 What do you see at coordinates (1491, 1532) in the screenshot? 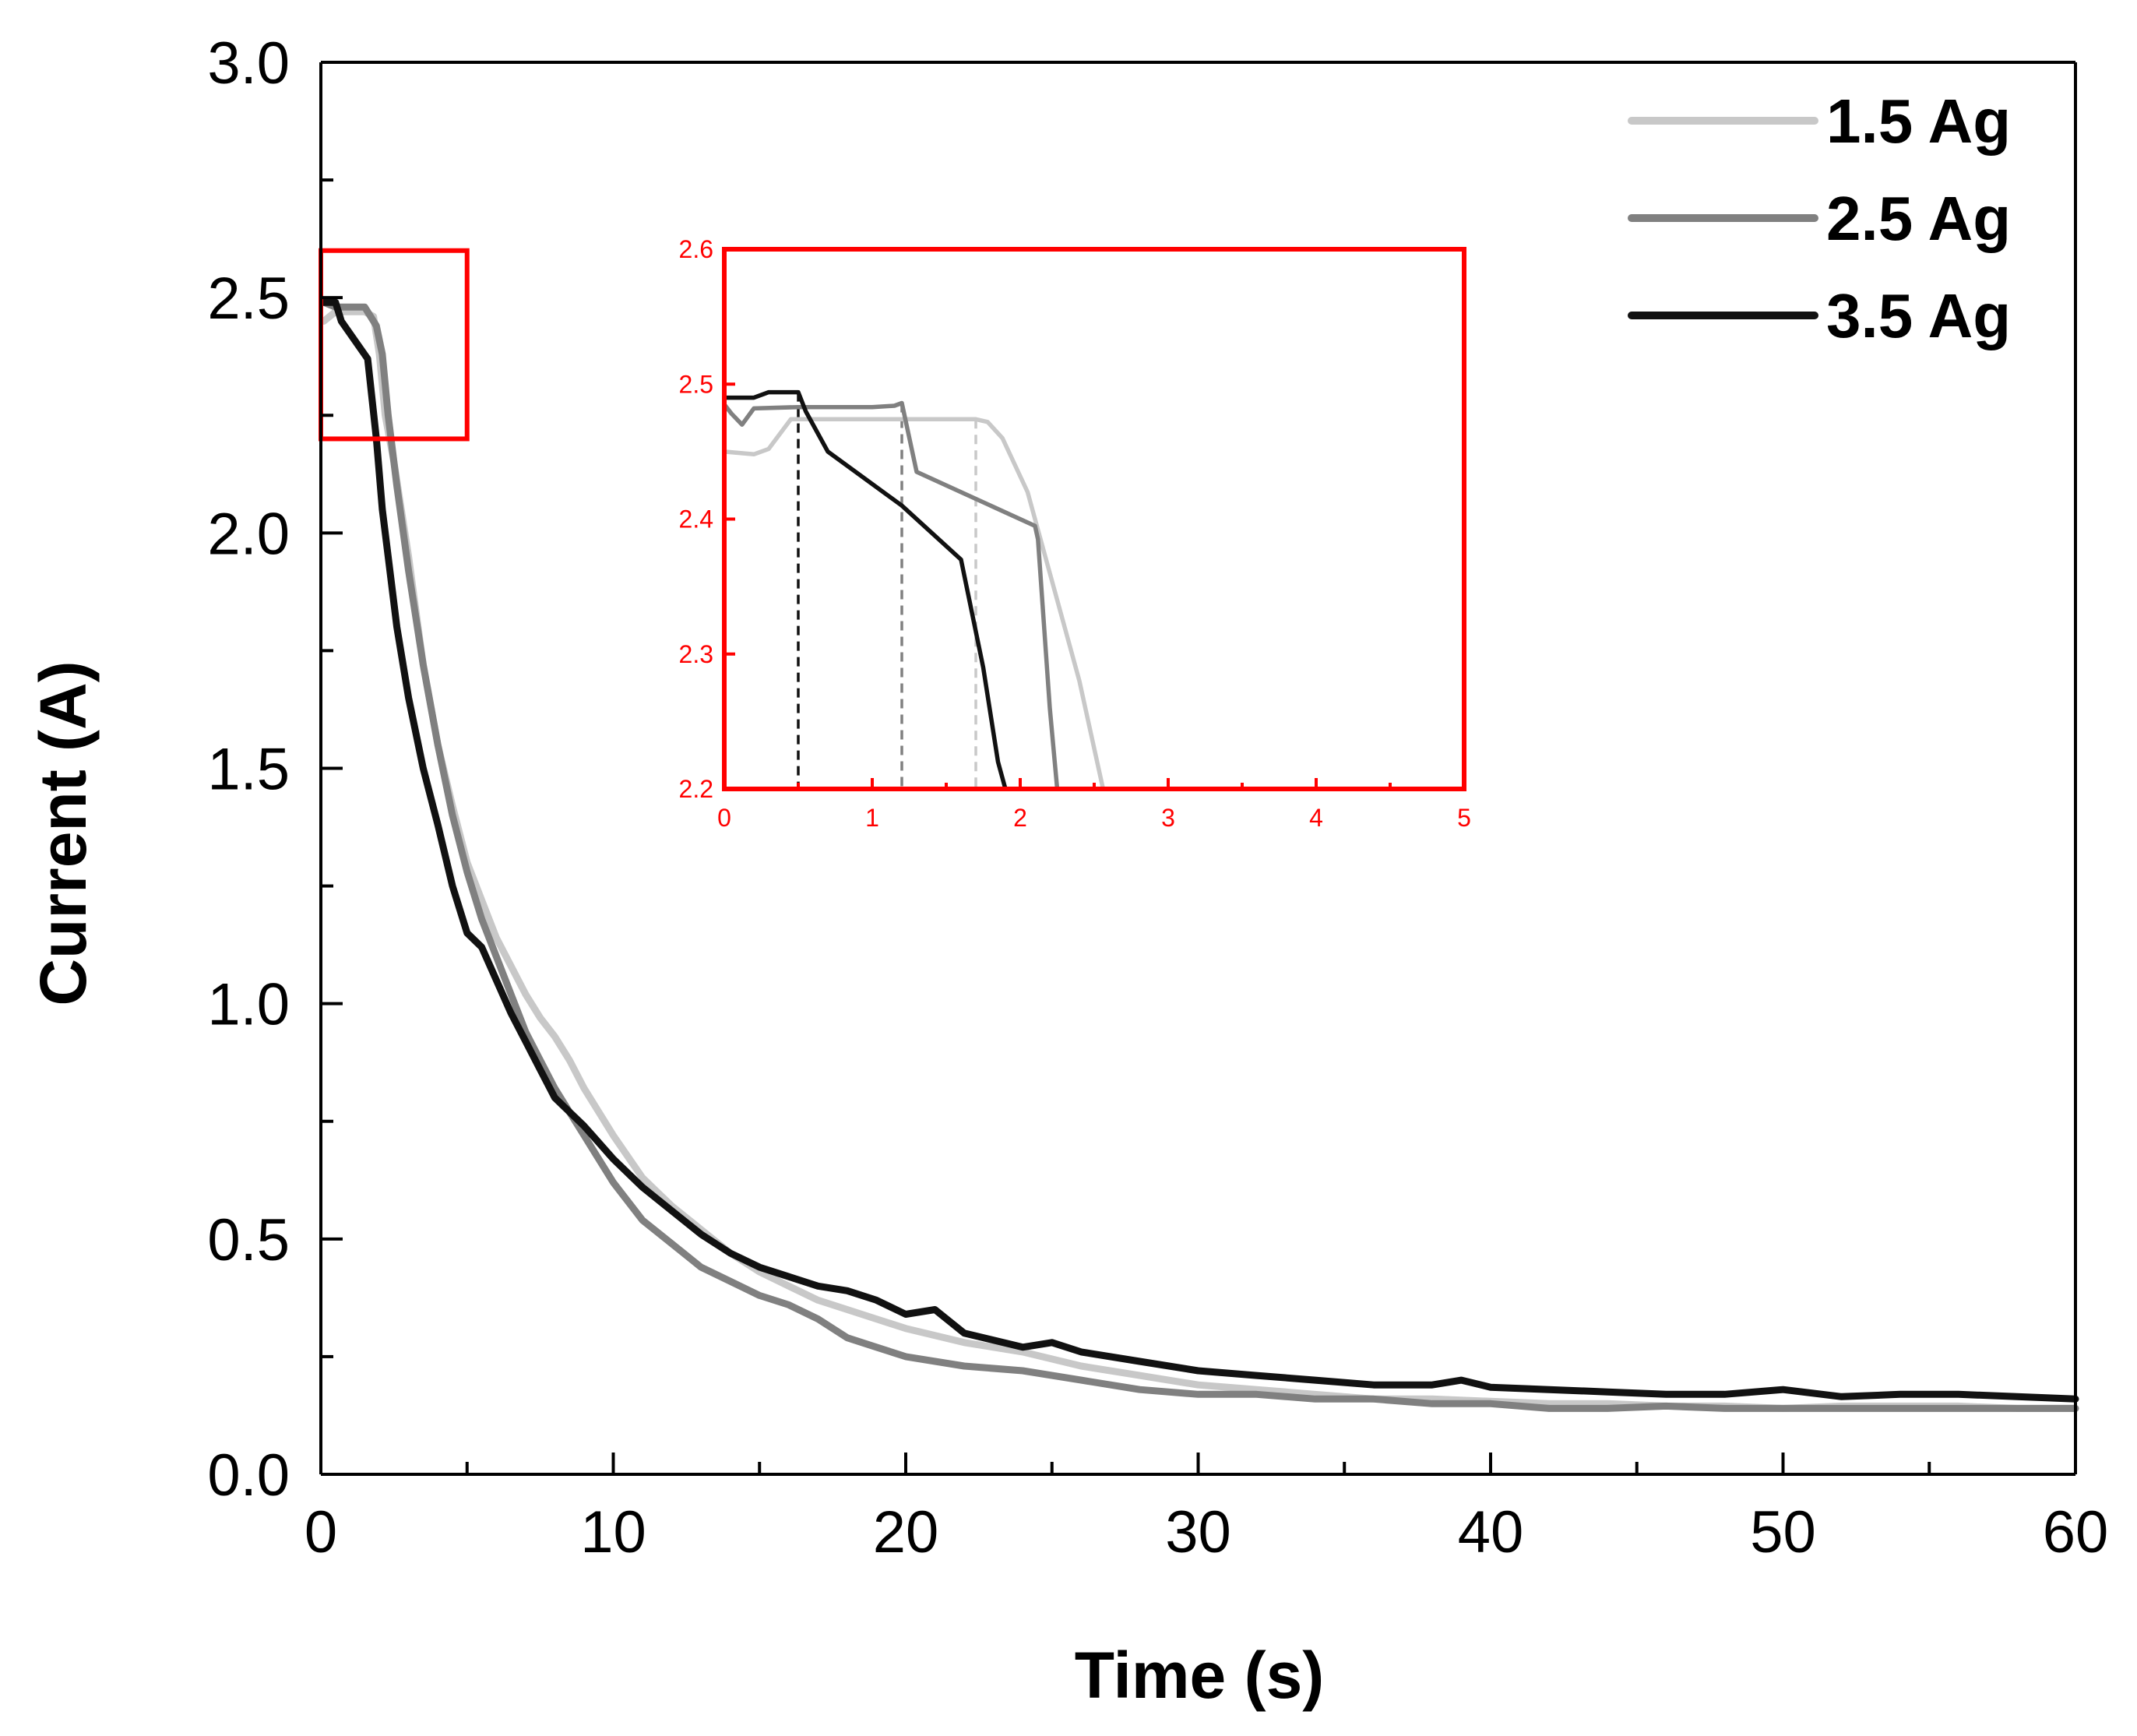
I see `x-tick-label: 40` at bounding box center [1491, 1532].